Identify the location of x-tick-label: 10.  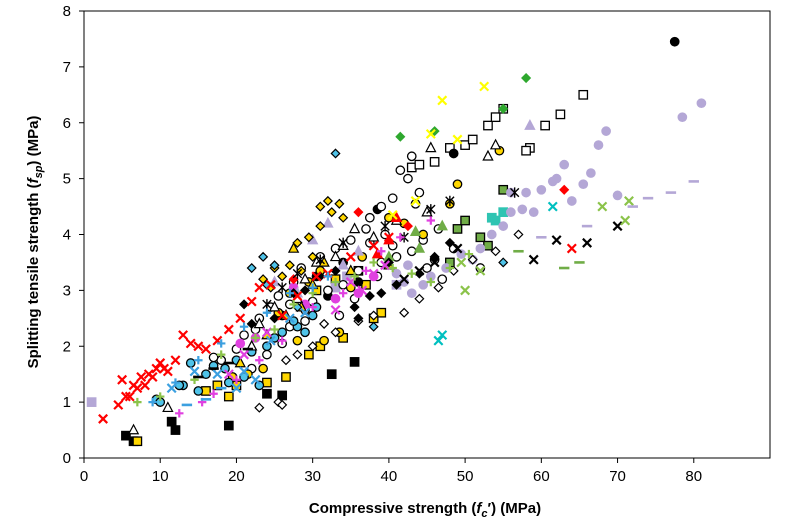
(160, 476).